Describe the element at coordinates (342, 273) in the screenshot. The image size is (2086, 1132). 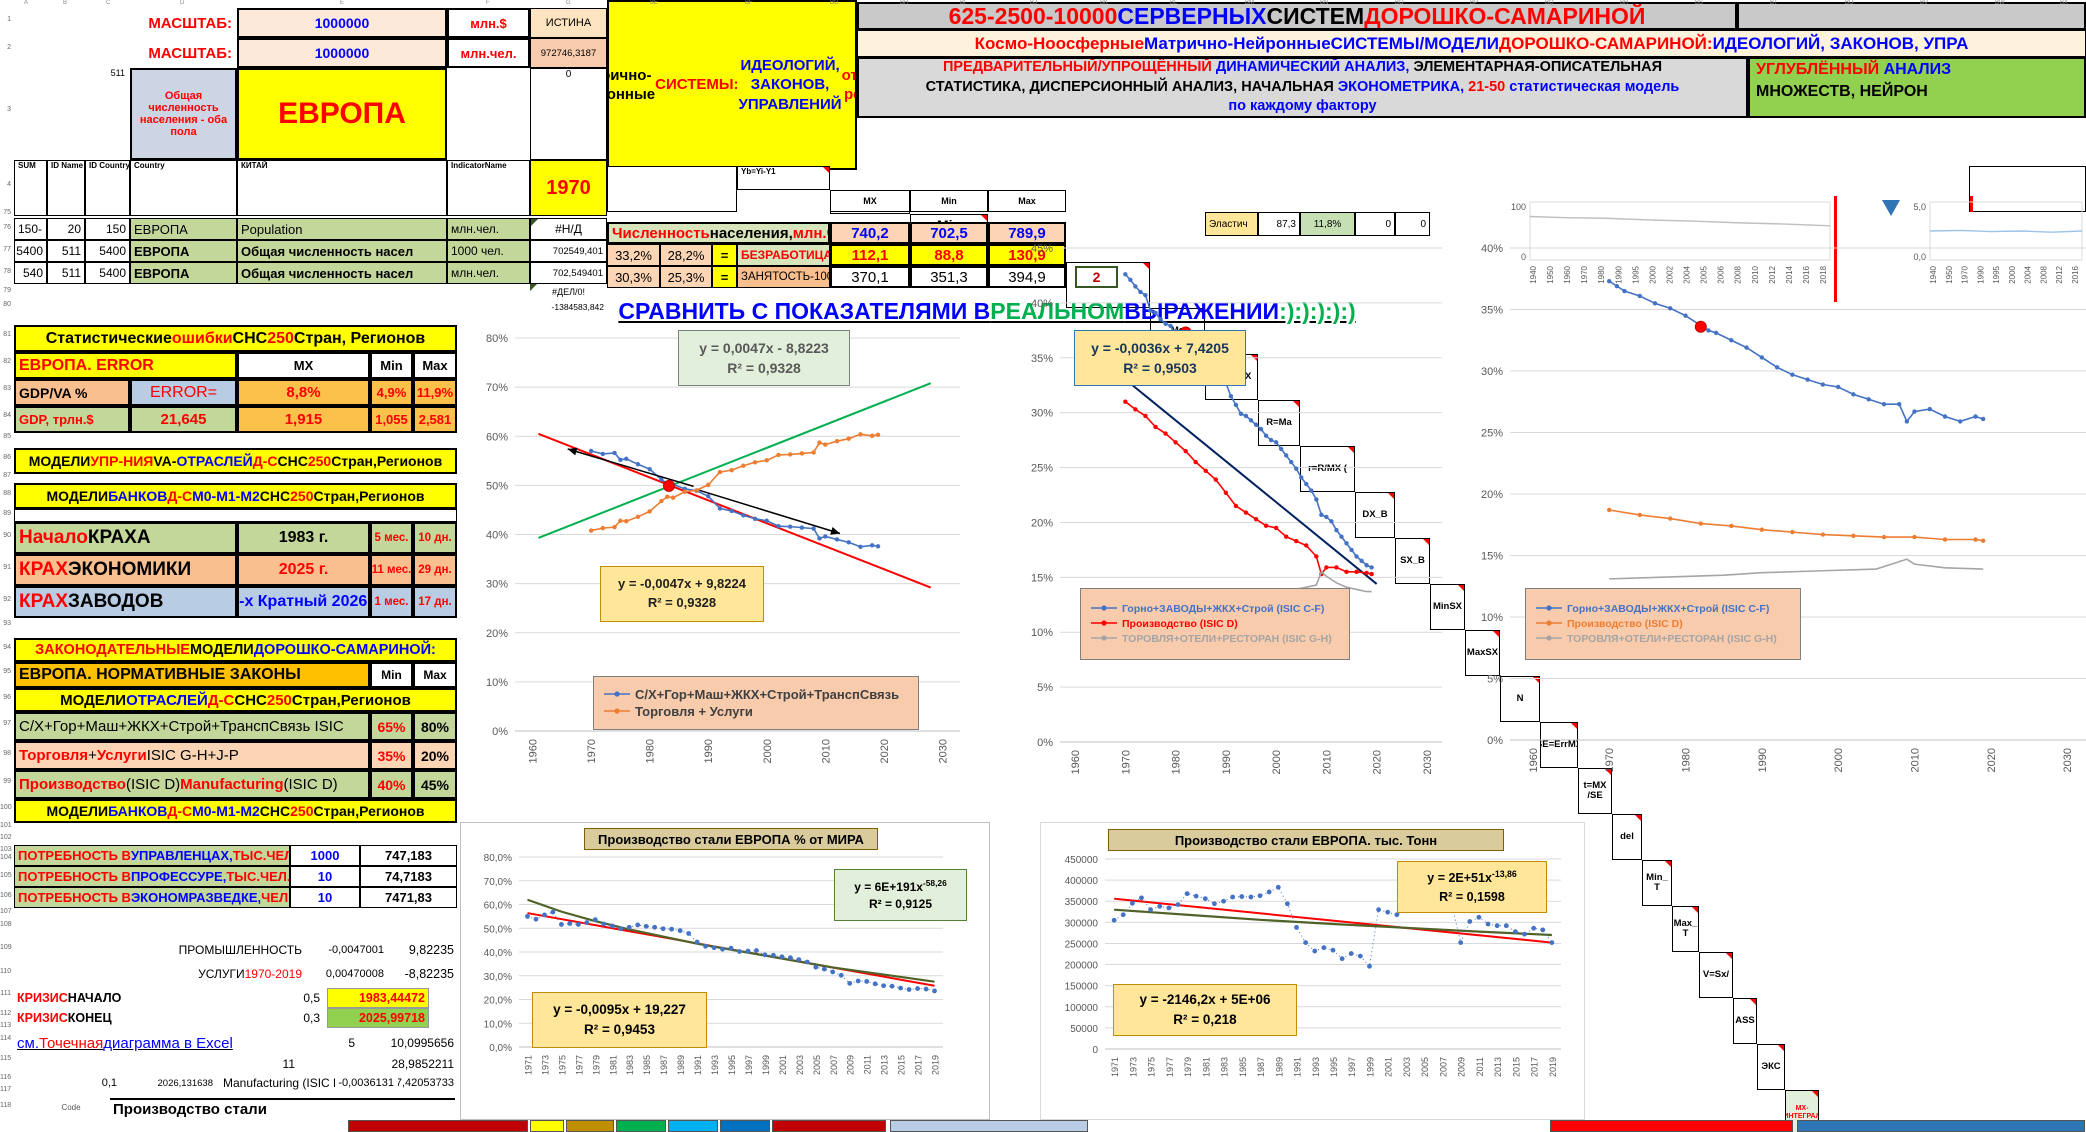
I see `row78-indicator: Общая численность насел` at that location.